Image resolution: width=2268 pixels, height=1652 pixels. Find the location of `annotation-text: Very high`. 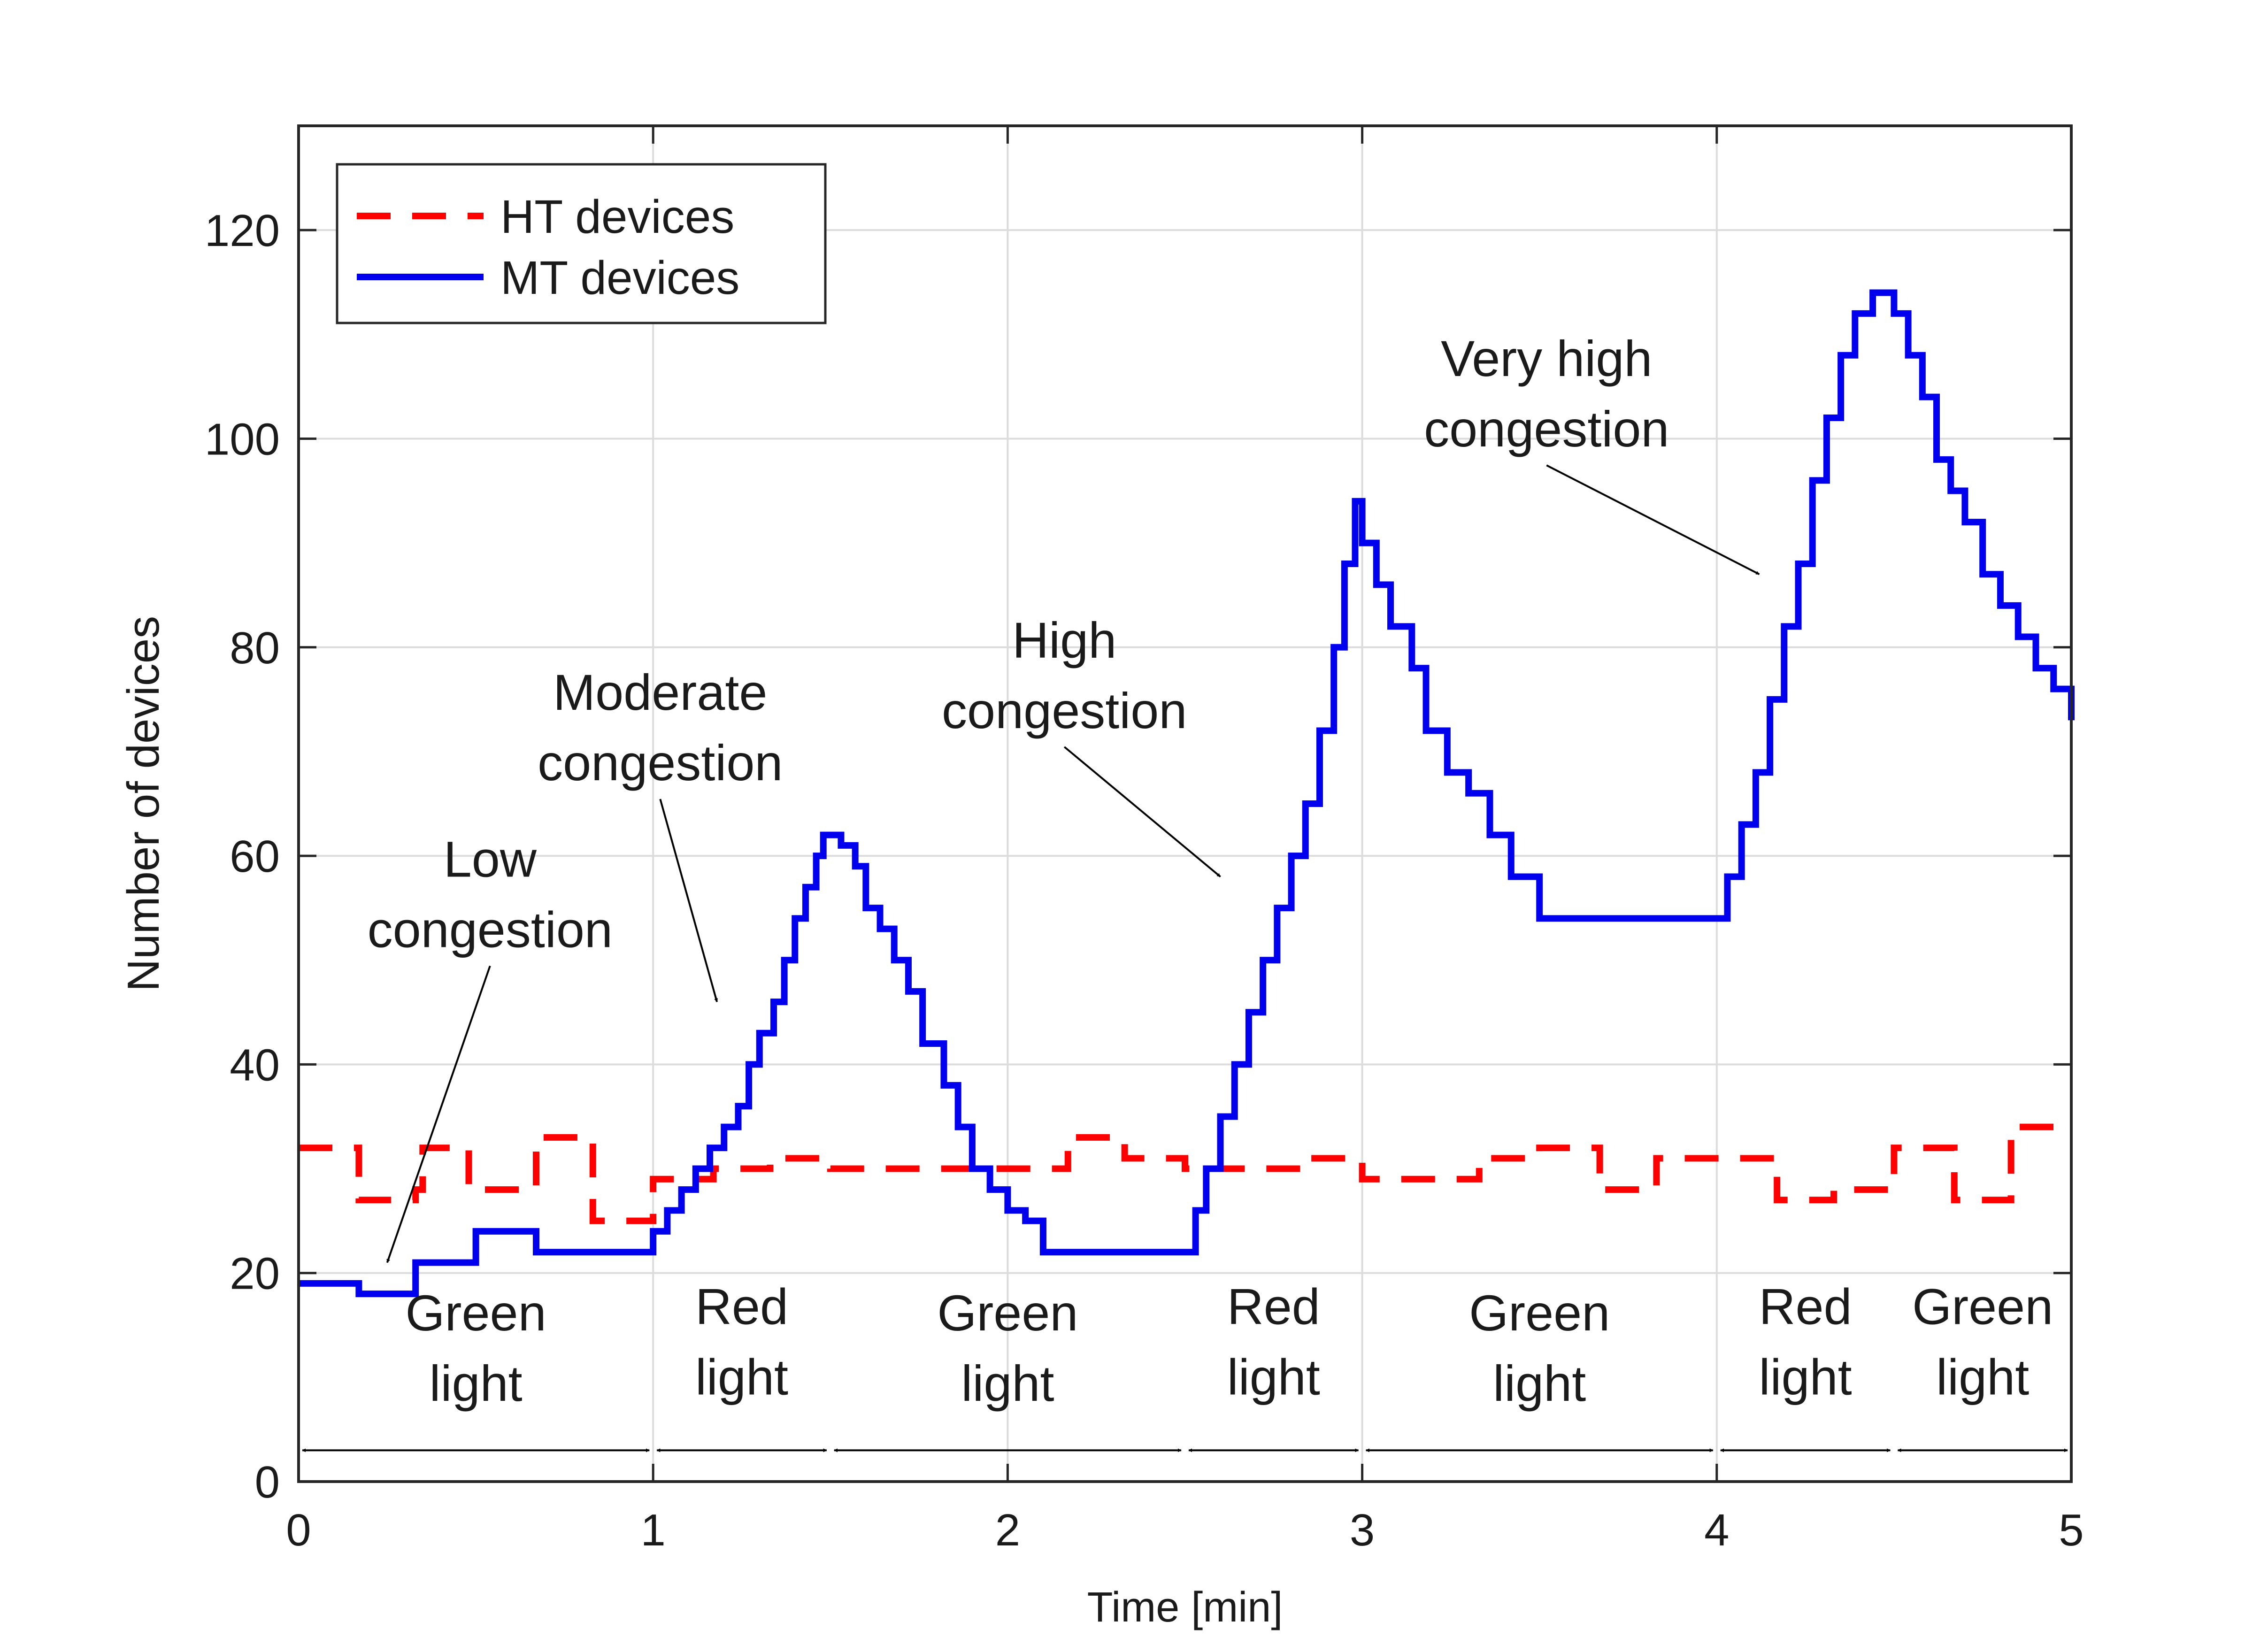

annotation-text: Very high is located at coordinates (1546, 358).